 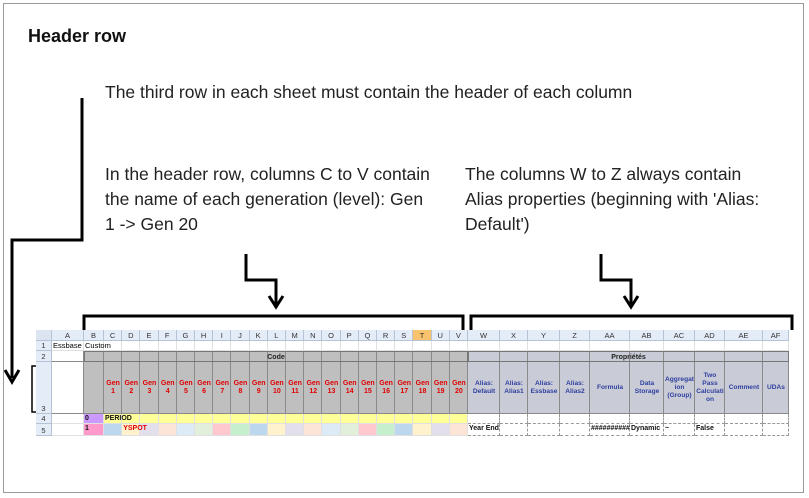 What do you see at coordinates (118, 418) in the screenshot?
I see `cell-text: PERIOD` at bounding box center [118, 418].